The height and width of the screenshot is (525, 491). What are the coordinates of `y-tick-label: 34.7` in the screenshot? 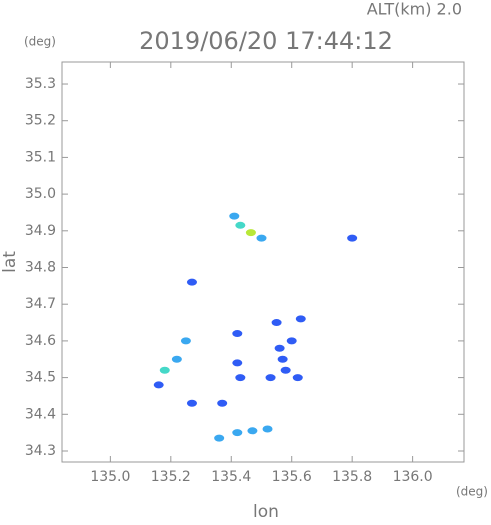 It's located at (40, 304).